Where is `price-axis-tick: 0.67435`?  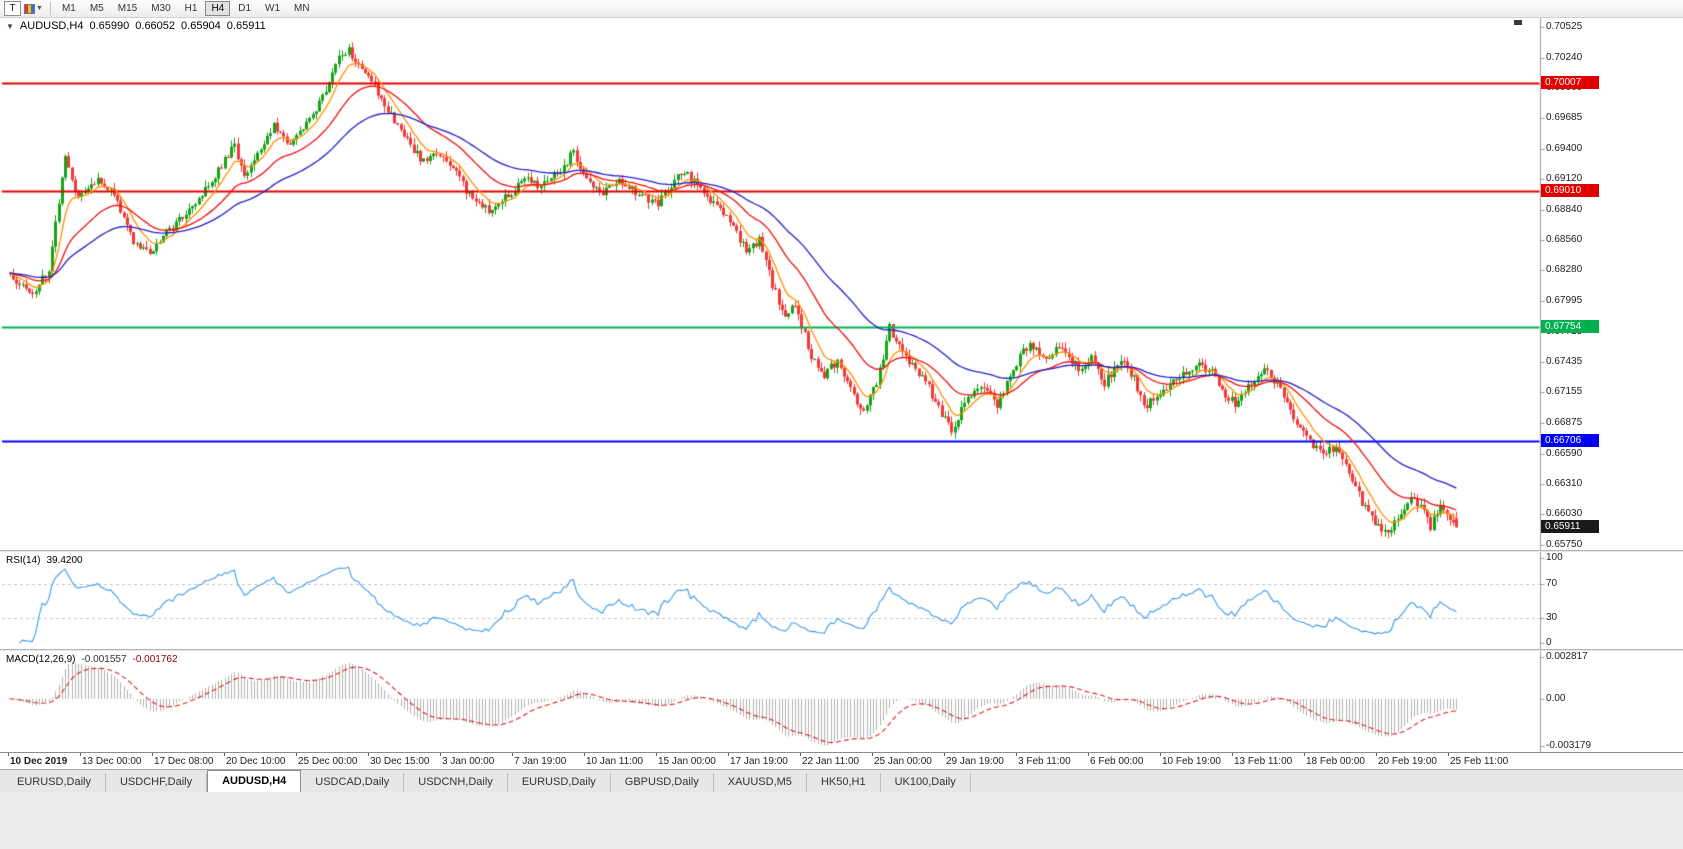 price-axis-tick: 0.67435 is located at coordinates (1564, 361).